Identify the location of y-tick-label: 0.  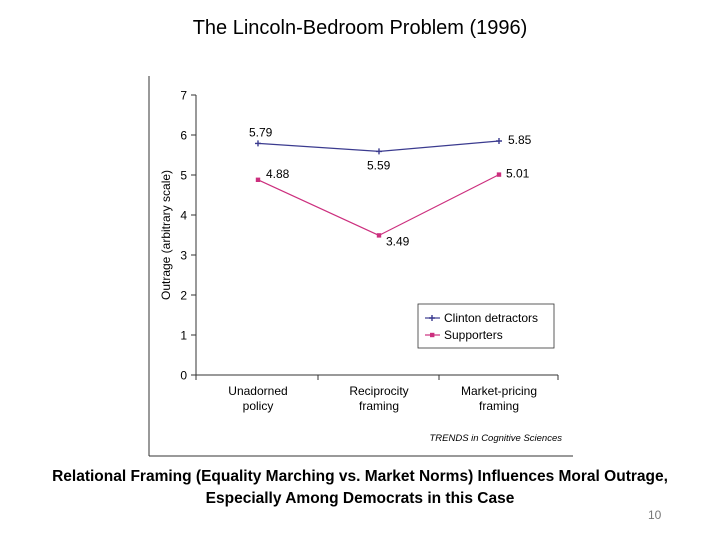
(183, 376).